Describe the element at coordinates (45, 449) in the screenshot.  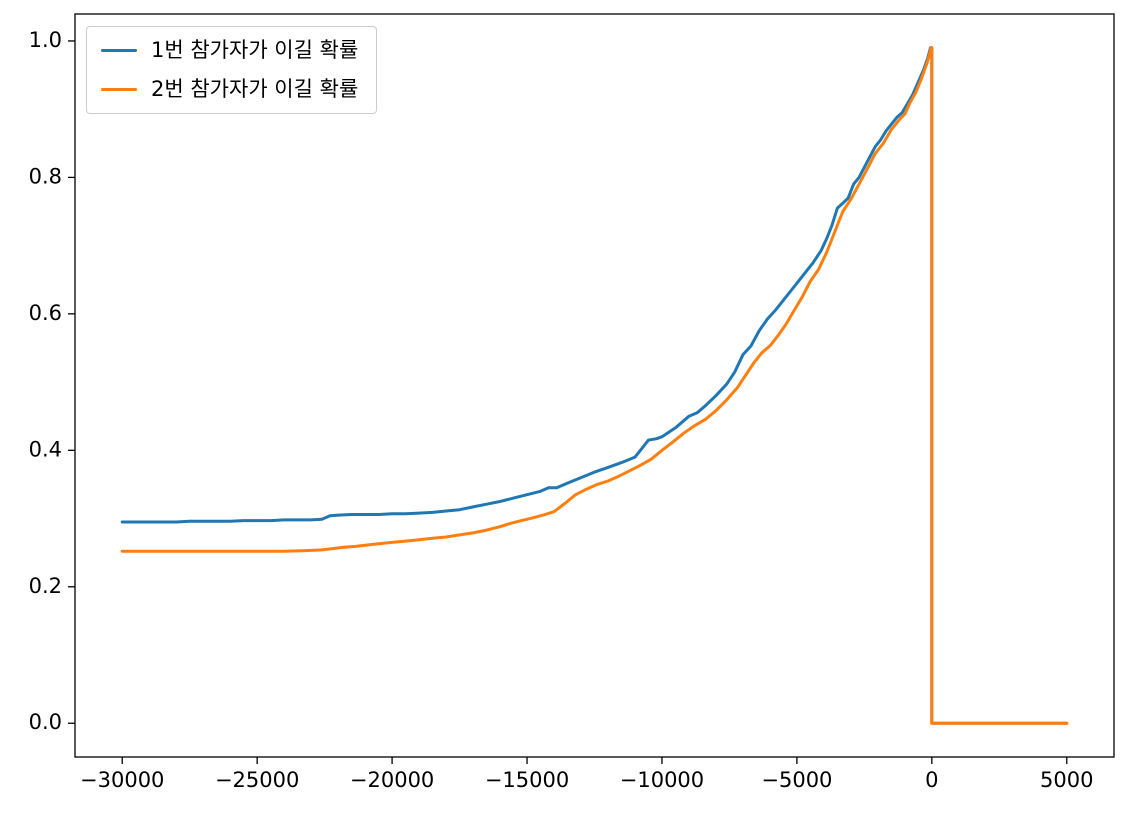
I see `y-tick-label: 0.4` at that location.